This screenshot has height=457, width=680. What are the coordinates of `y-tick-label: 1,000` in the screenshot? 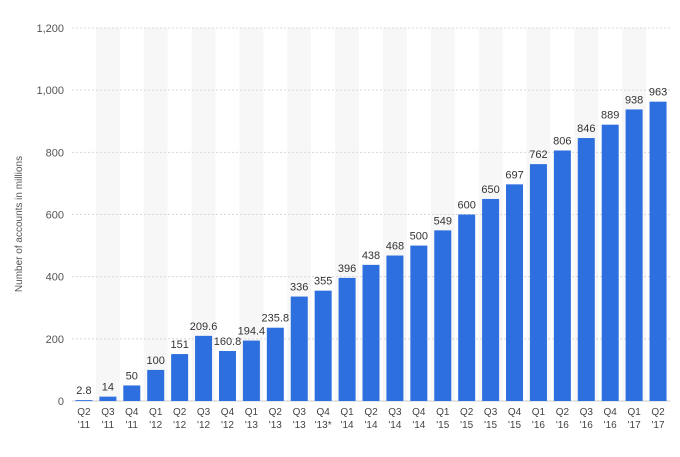 It's located at (50, 91).